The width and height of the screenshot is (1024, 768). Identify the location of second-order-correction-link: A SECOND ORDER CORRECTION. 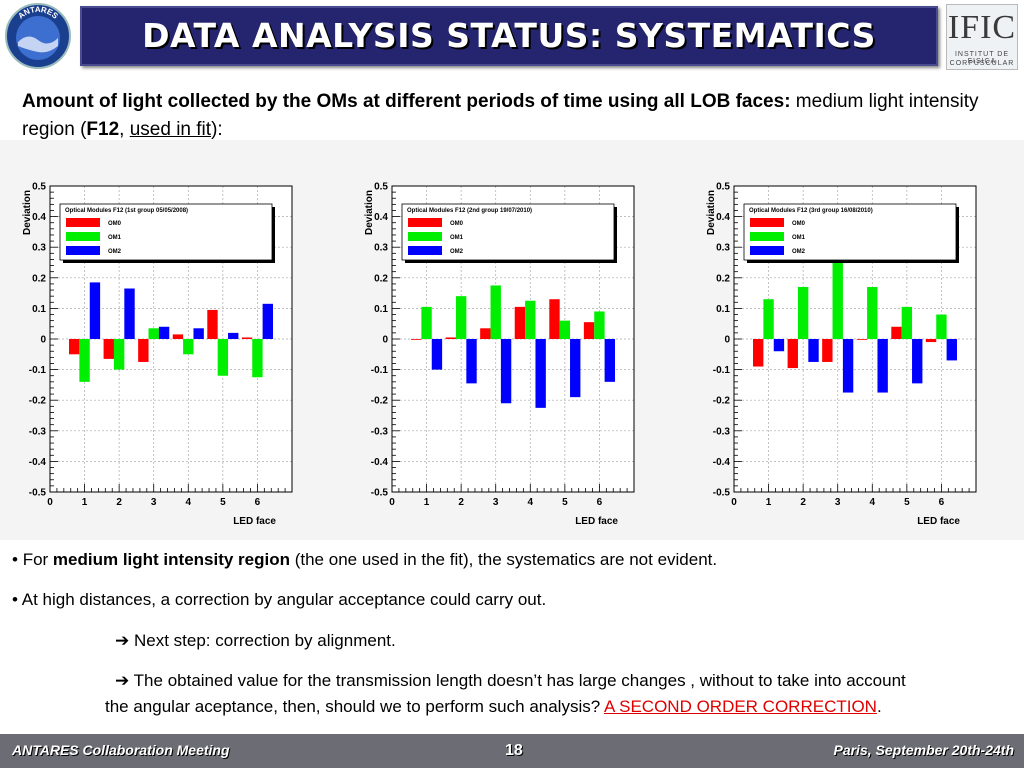
(740, 706).